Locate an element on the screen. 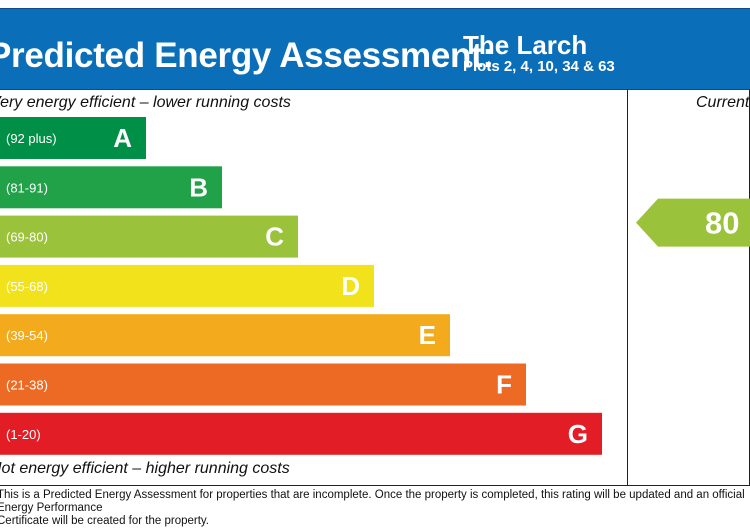 The width and height of the screenshot is (750, 528). page-title: Predicted Energy Assessment: is located at coordinates (247, 55).